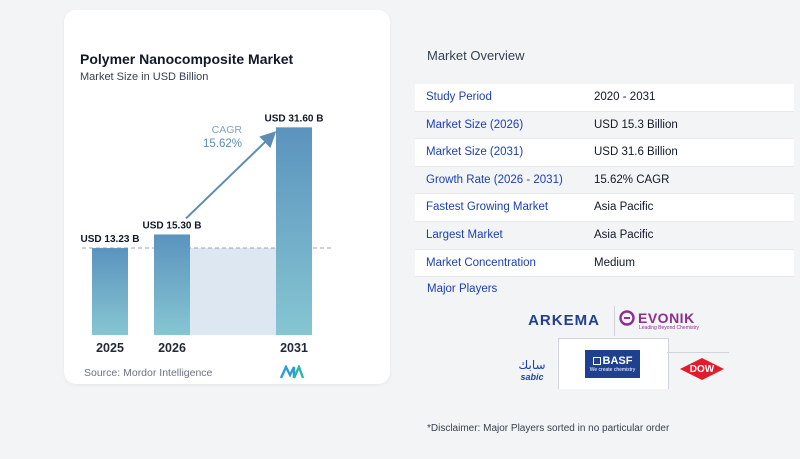  I want to click on row-label: Market Size (2031), so click(475, 152).